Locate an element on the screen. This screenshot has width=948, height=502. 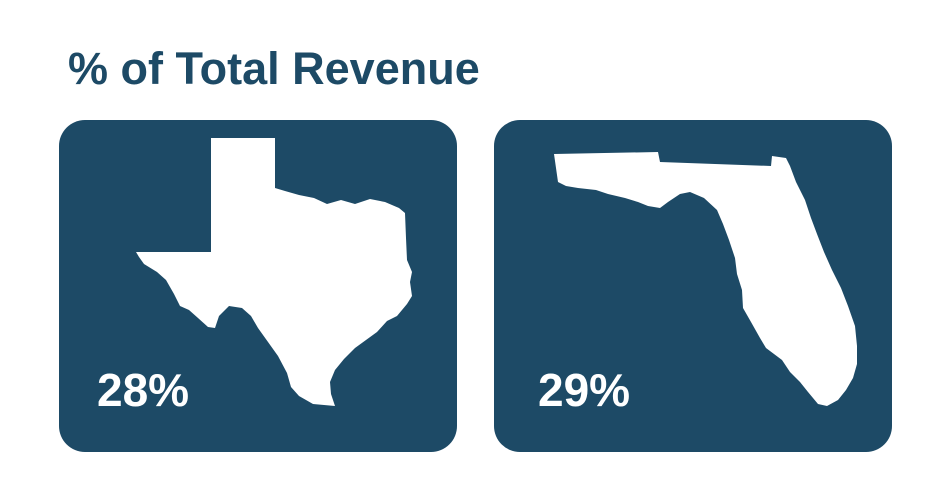
chart-title: % of Total Revenue is located at coordinates (274, 68).